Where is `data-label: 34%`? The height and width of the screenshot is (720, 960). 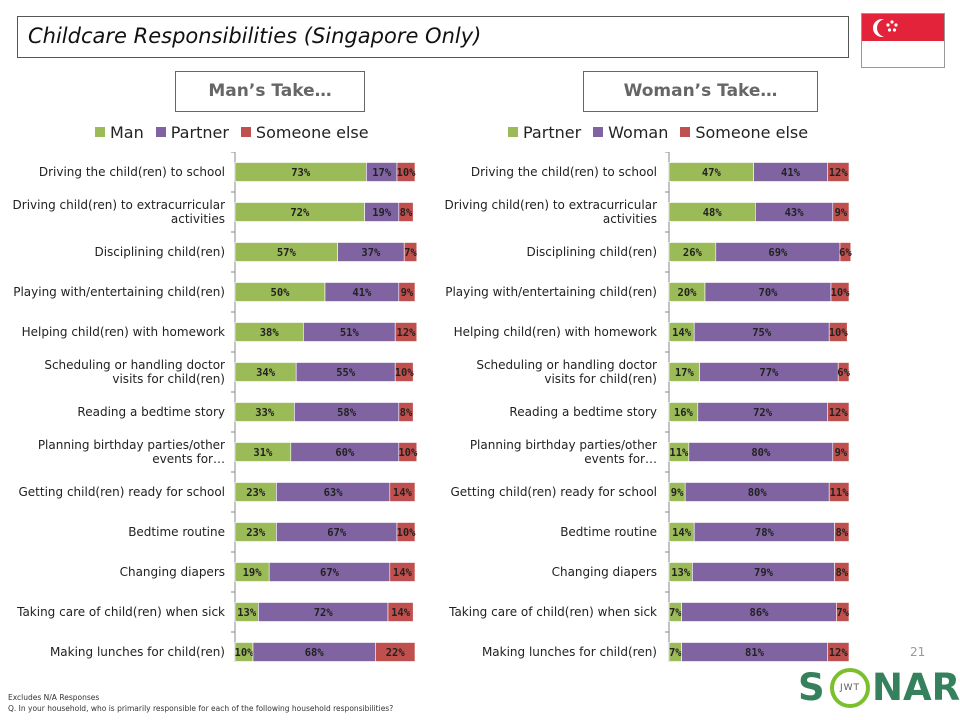 data-label: 34% is located at coordinates (266, 373).